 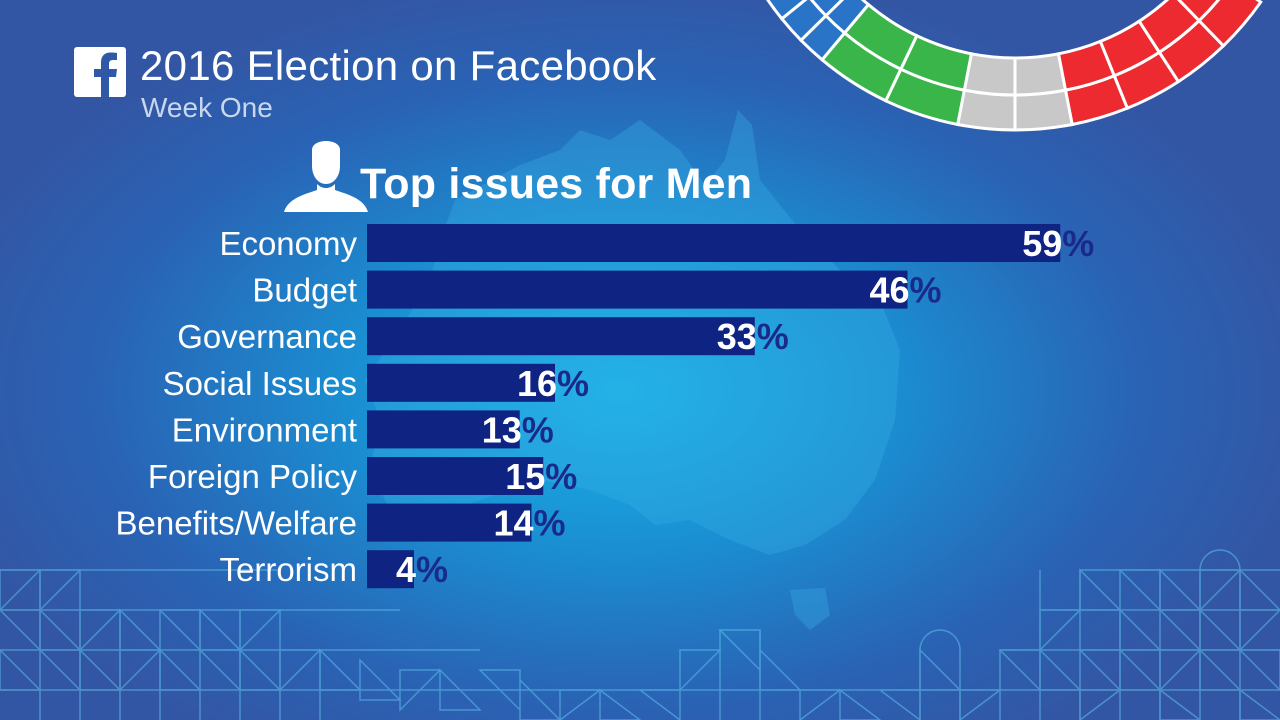 I want to click on person-silhouette-icon, so click(x=326, y=176).